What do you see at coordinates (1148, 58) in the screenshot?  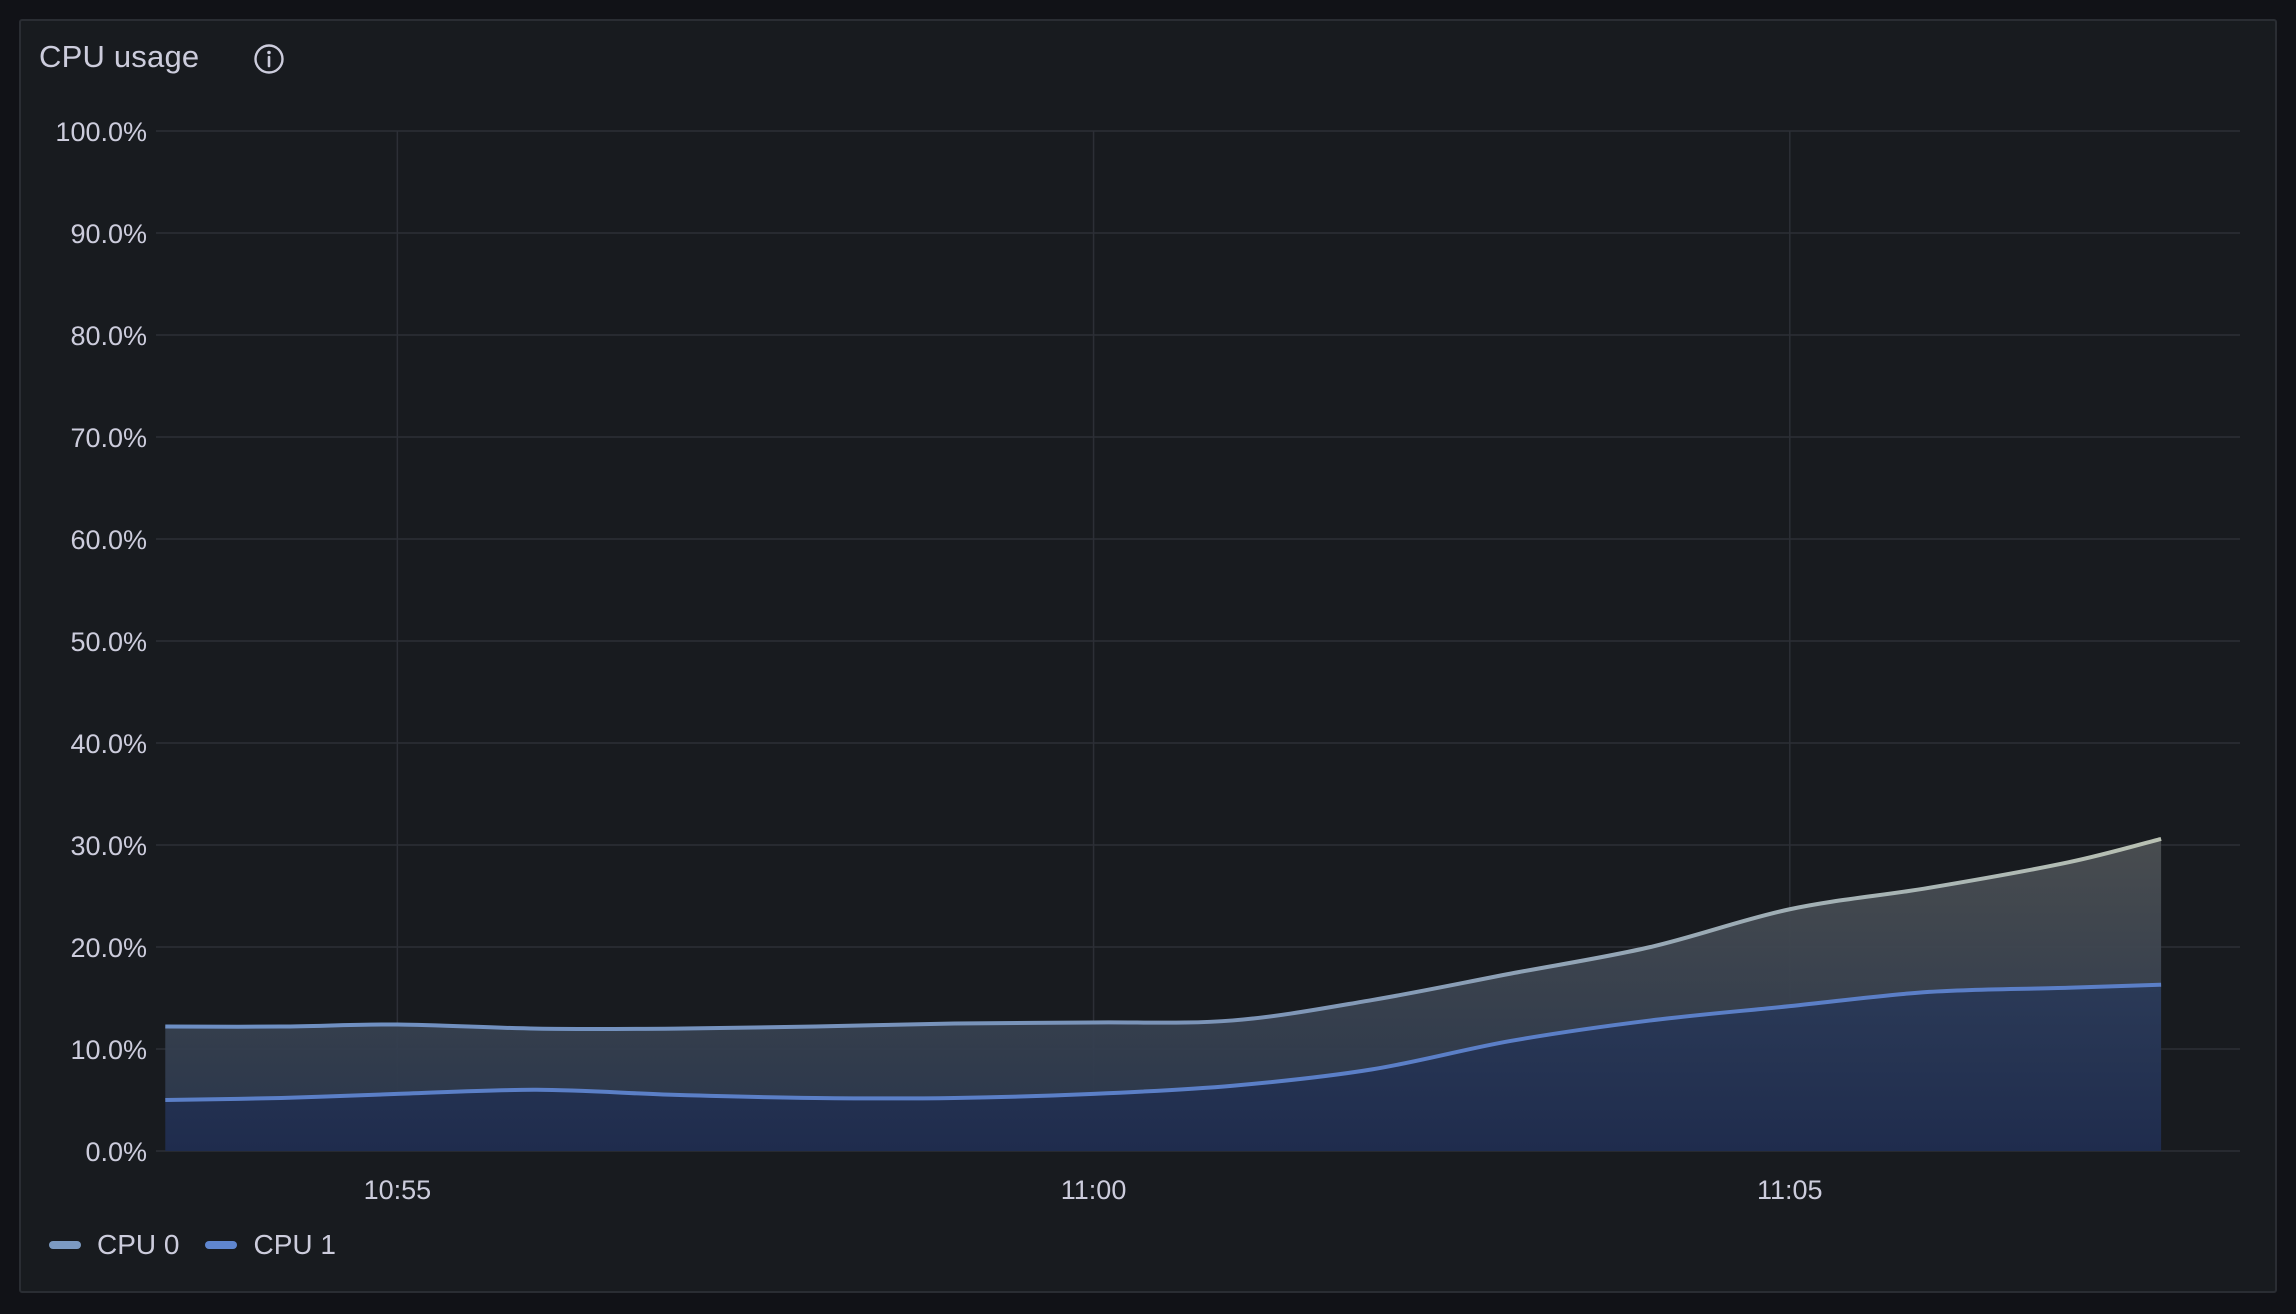 I see `panel-header: CPU usage` at bounding box center [1148, 58].